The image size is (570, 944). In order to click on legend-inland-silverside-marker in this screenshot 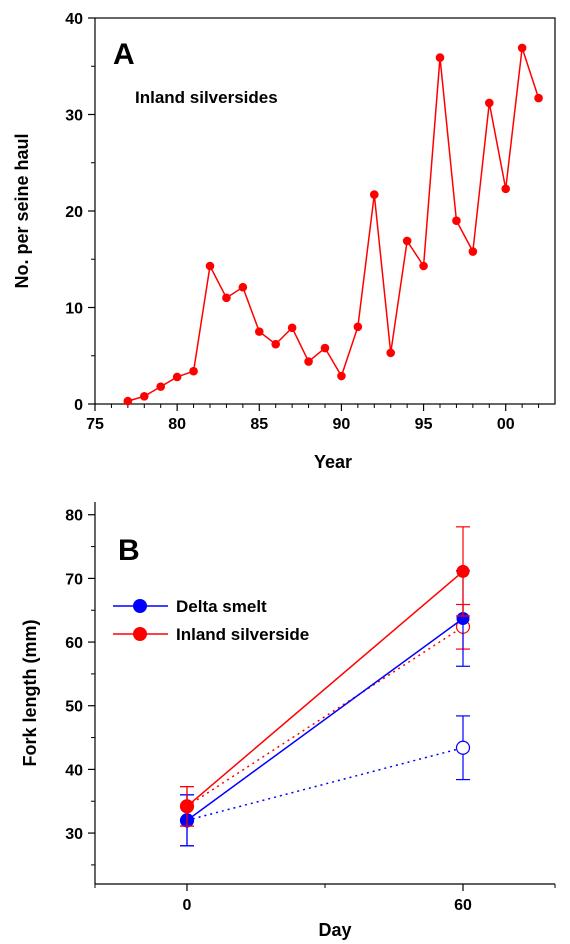, I will do `click(140, 634)`.